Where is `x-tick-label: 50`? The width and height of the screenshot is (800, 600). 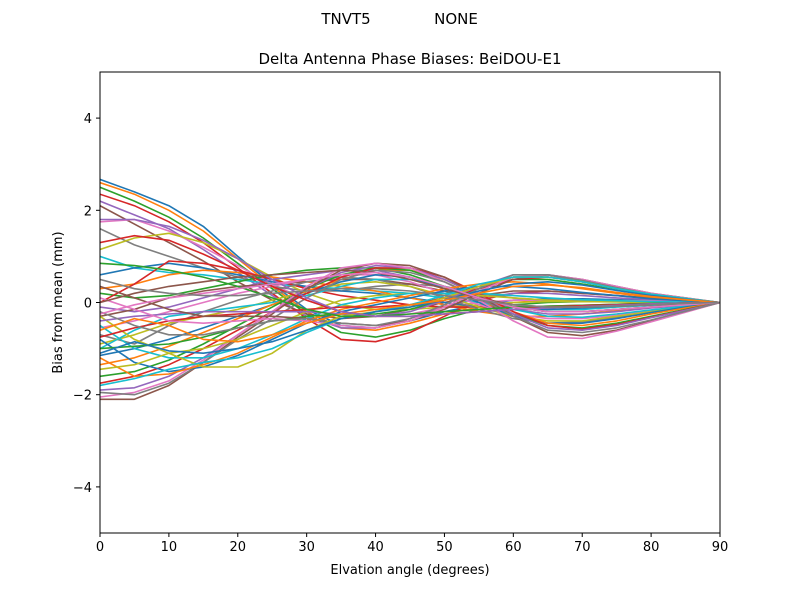 x-tick-label: 50 is located at coordinates (444, 547).